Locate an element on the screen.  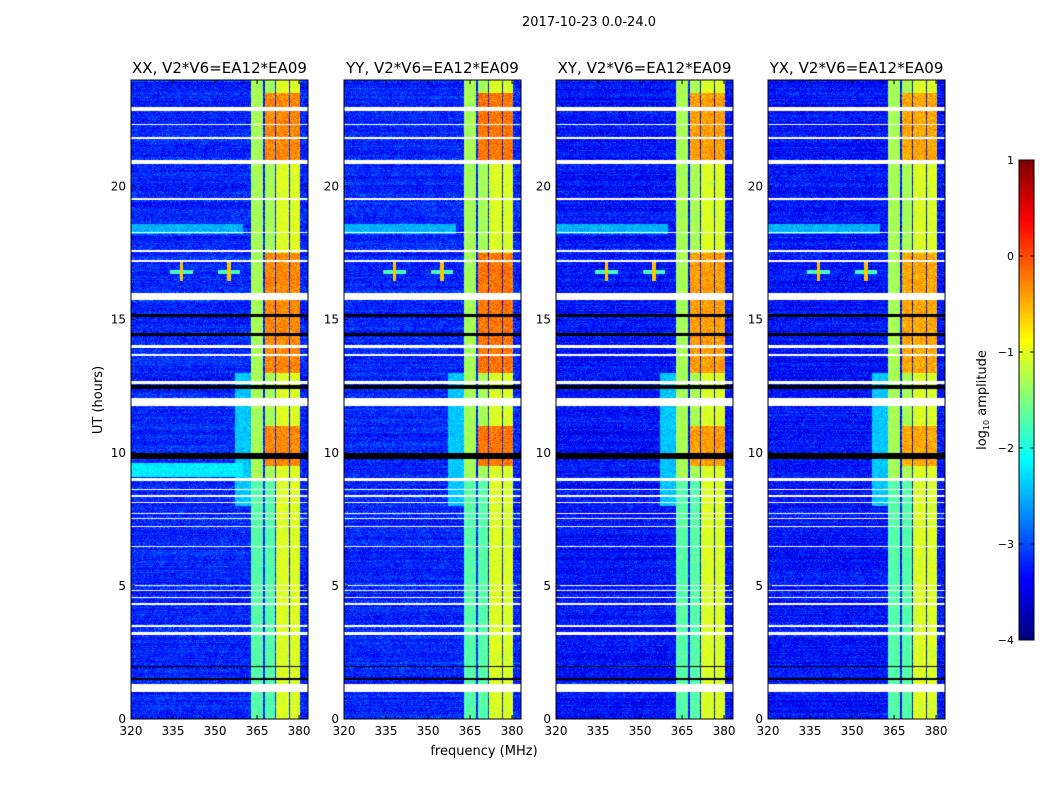
colorbar-label: log10 amplitude is located at coordinates (983, 400).